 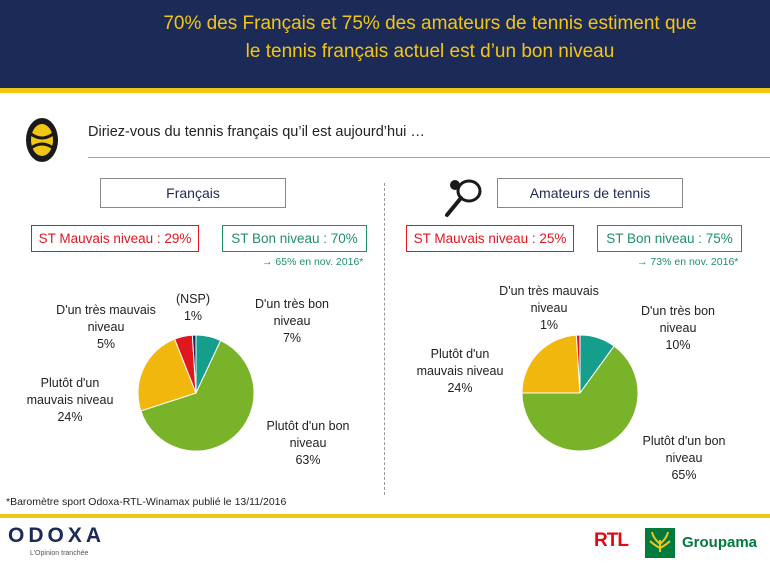 I want to click on pie-chart-francais, so click(x=196, y=393).